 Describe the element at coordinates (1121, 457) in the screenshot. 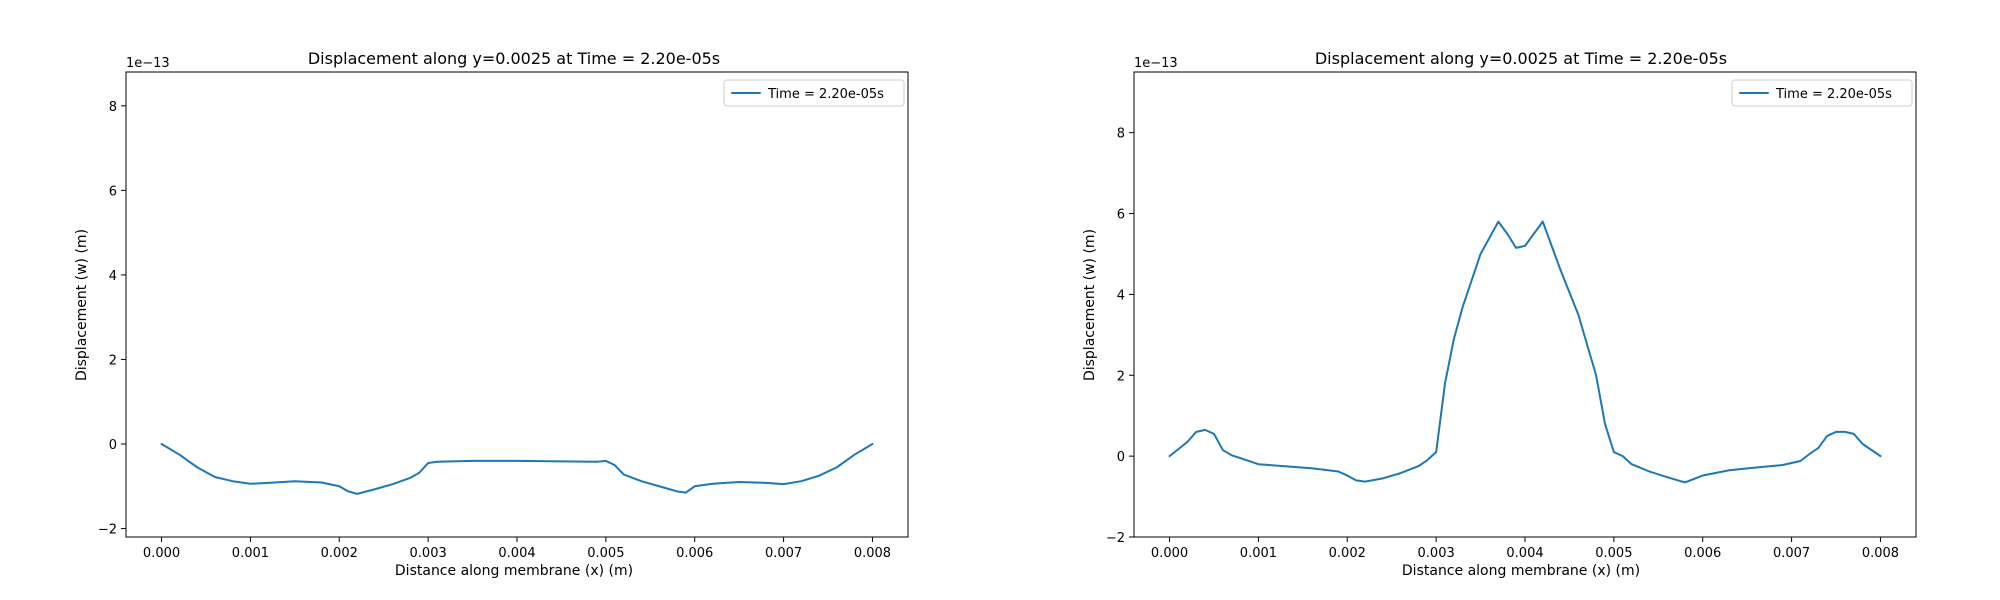

I see `chart-right-y-tick-label: 0` at that location.